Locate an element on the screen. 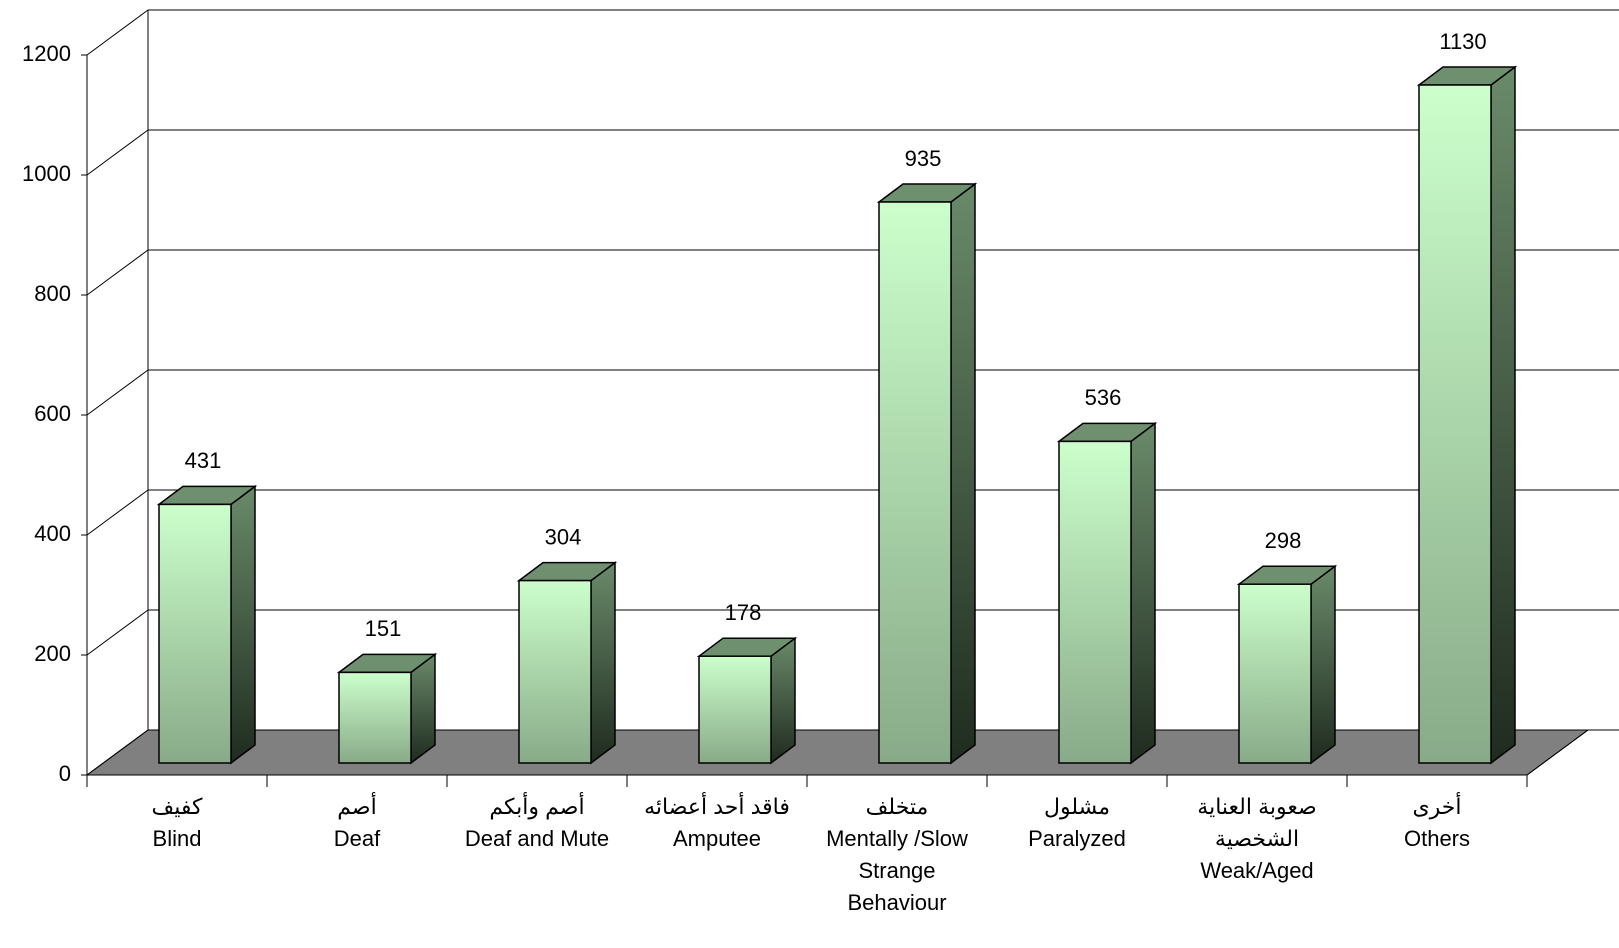 Image resolution: width=1619 pixels, height=948 pixels. y-tick-label: 0 is located at coordinates (65, 773).